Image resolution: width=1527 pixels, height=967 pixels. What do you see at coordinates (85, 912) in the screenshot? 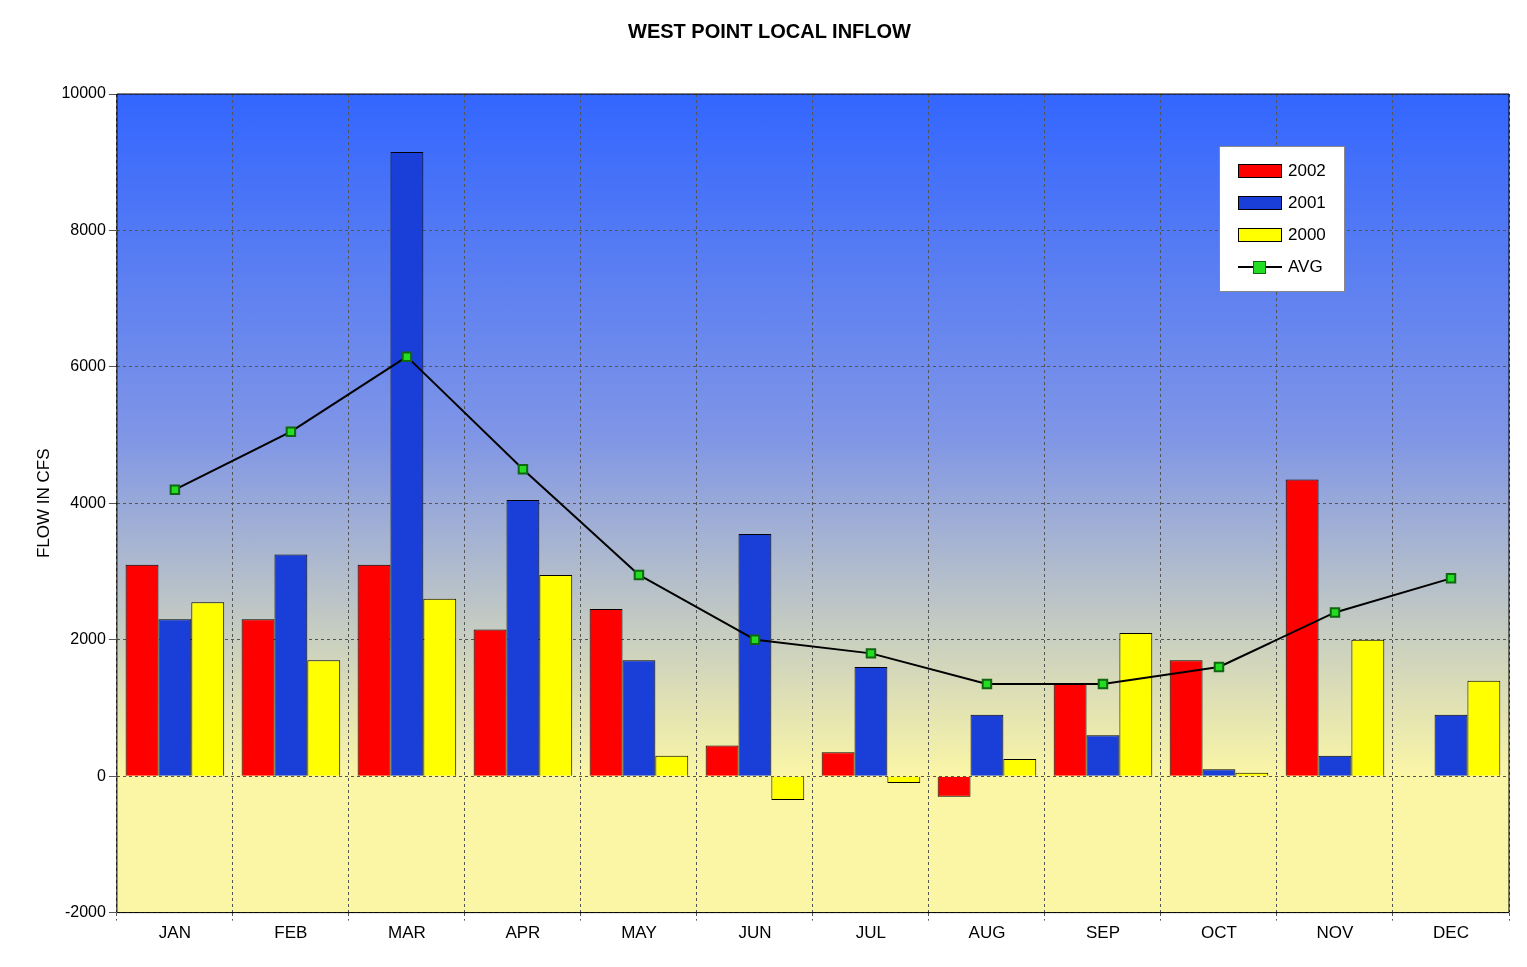
I see `y-tick-label: -2000` at bounding box center [85, 912].